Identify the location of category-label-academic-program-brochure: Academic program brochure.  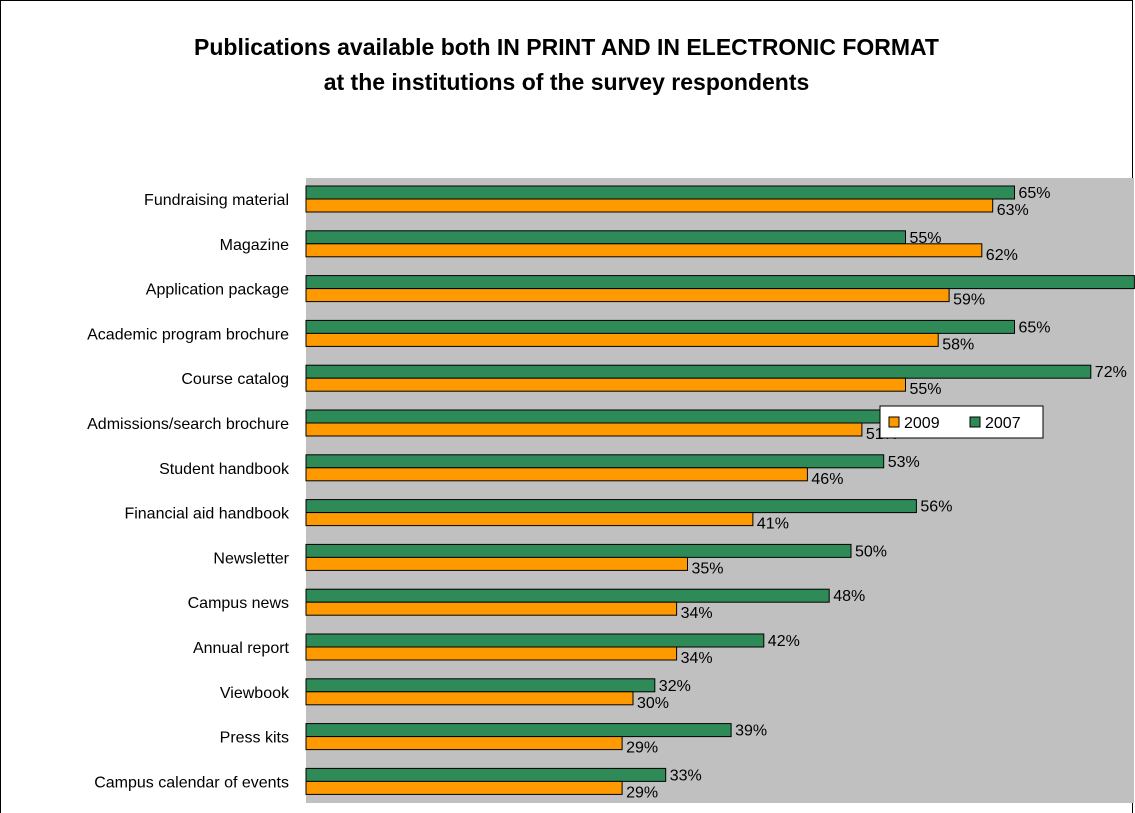
(188, 334).